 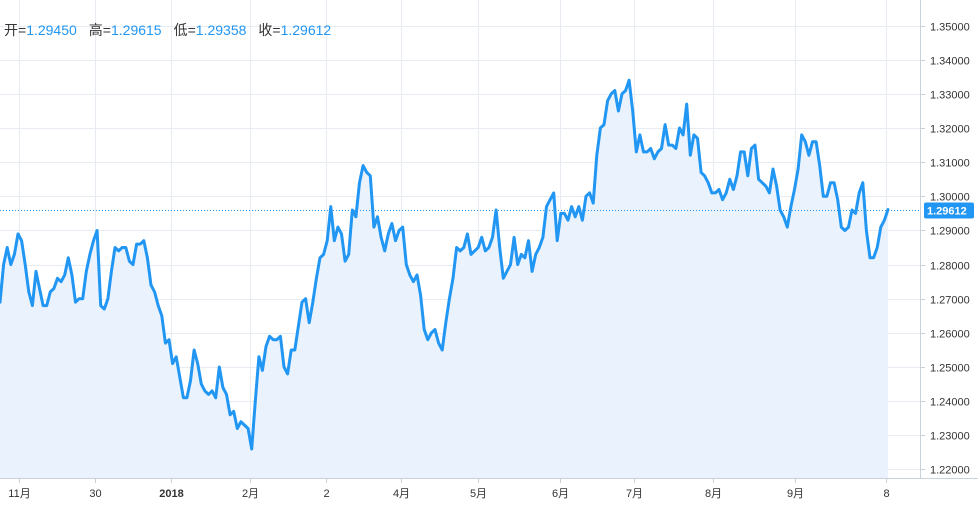 I want to click on last-price-badge-text: 1.29612, so click(x=947, y=212).